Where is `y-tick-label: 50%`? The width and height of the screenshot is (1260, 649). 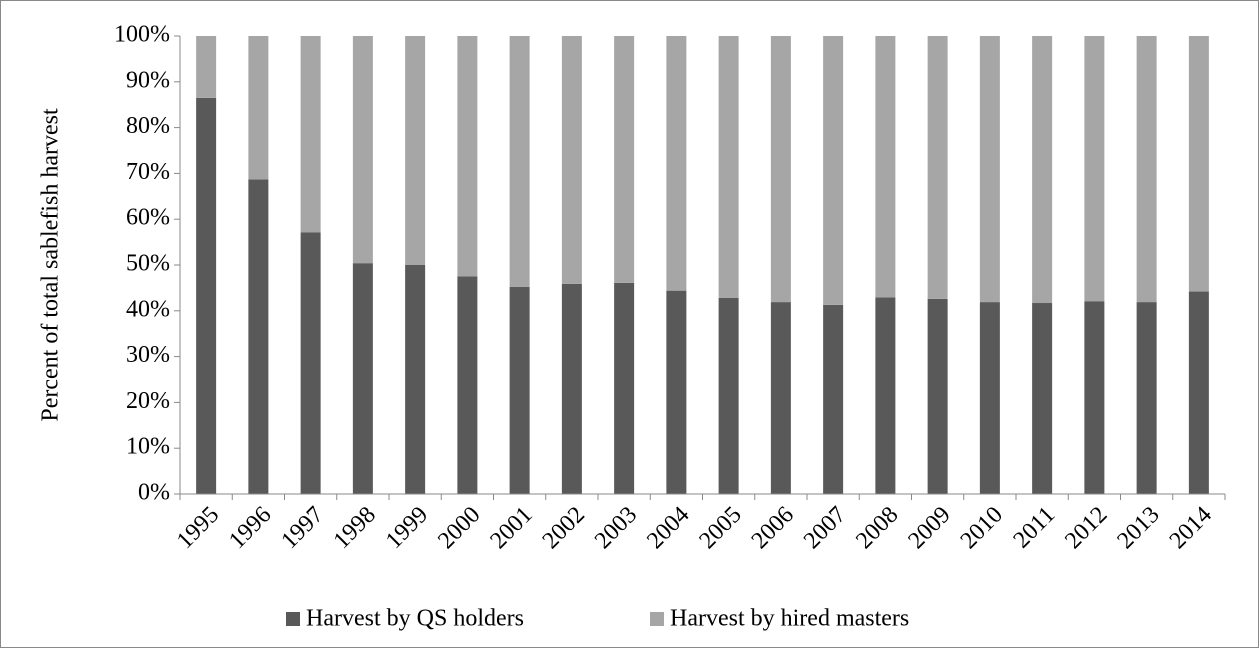 y-tick-label: 50% is located at coordinates (148, 264).